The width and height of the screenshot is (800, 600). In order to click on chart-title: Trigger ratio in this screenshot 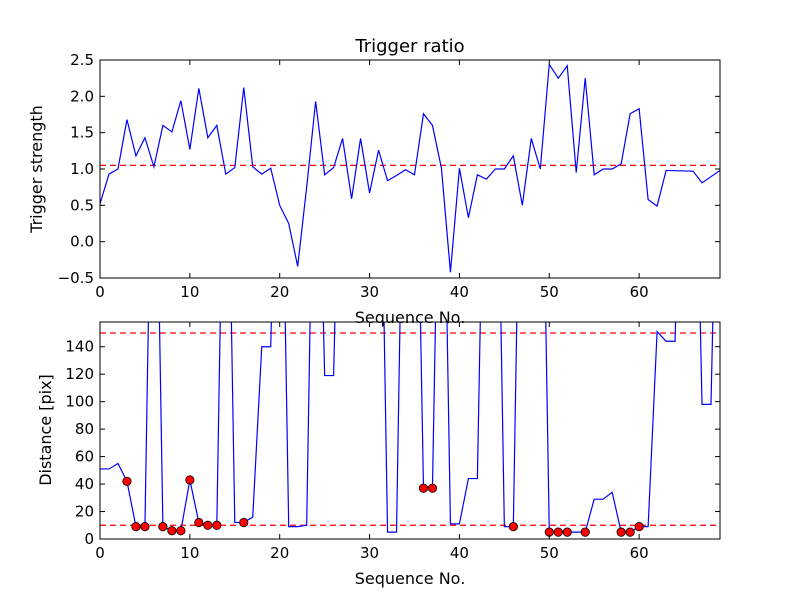, I will do `click(409, 46)`.